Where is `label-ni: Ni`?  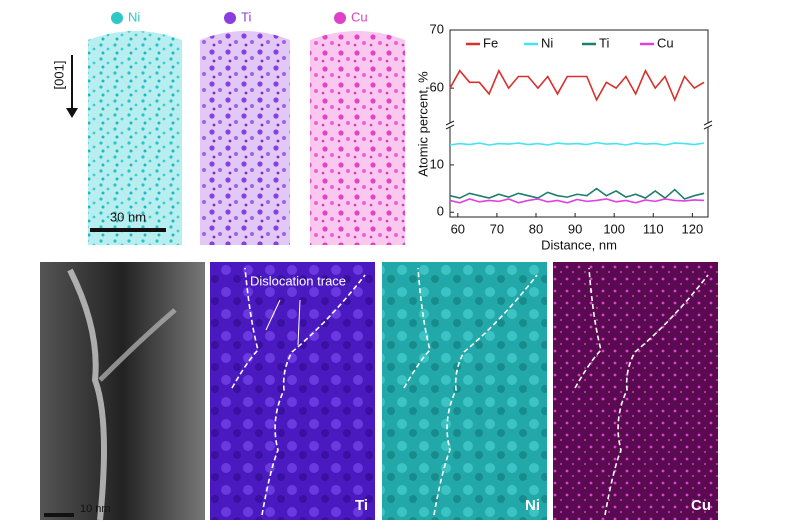 label-ni: Ni is located at coordinates (134, 16).